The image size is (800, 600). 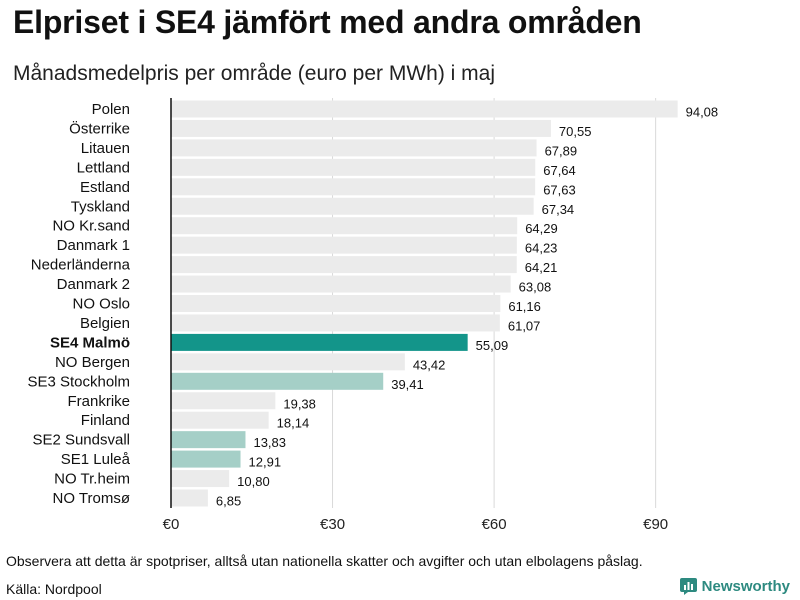 What do you see at coordinates (90, 342) in the screenshot?
I see `category-label: SE4 Malmö` at bounding box center [90, 342].